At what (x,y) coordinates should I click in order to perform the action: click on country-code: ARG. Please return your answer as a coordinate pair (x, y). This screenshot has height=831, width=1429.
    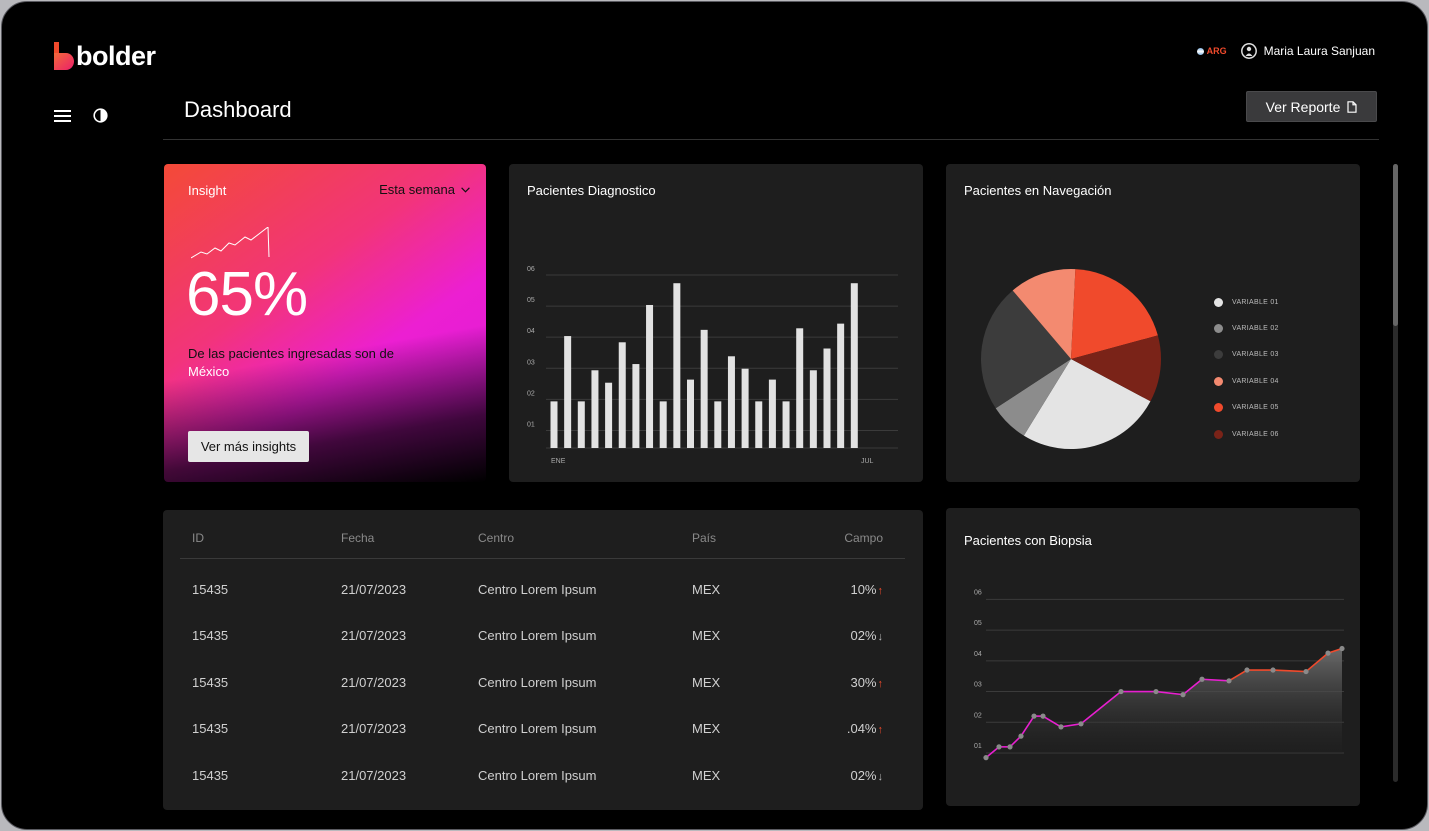
    Looking at the image, I should click on (1216, 51).